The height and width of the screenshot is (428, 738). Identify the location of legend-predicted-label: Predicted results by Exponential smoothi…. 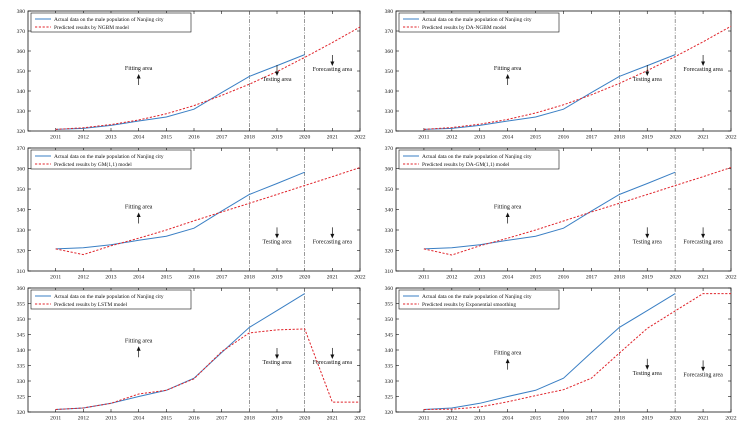
(469, 305).